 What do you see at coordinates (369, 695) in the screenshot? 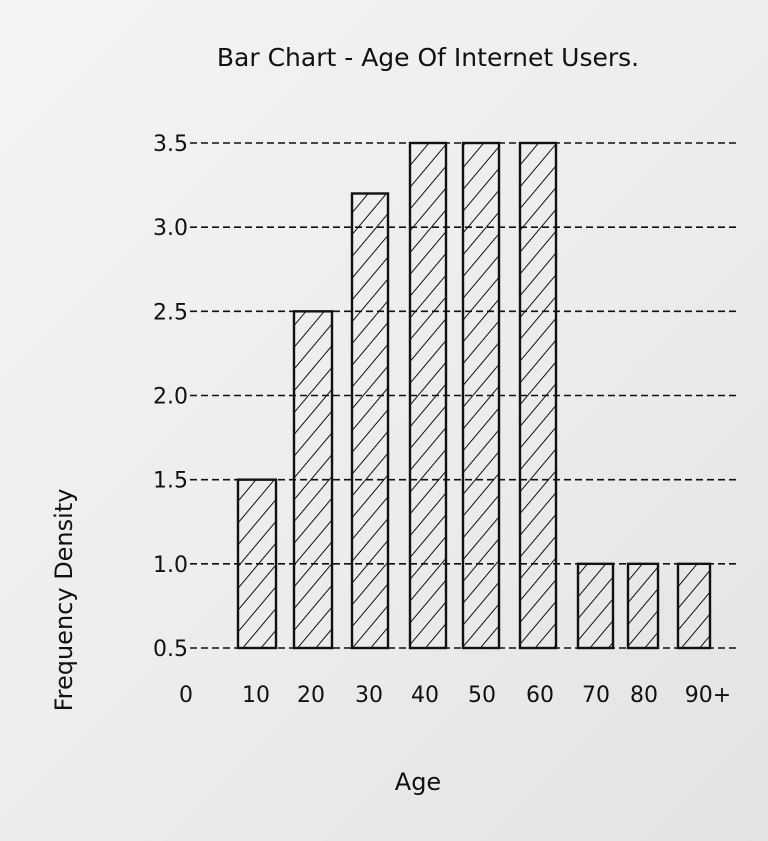
I see `x-tick-label: 30` at bounding box center [369, 695].